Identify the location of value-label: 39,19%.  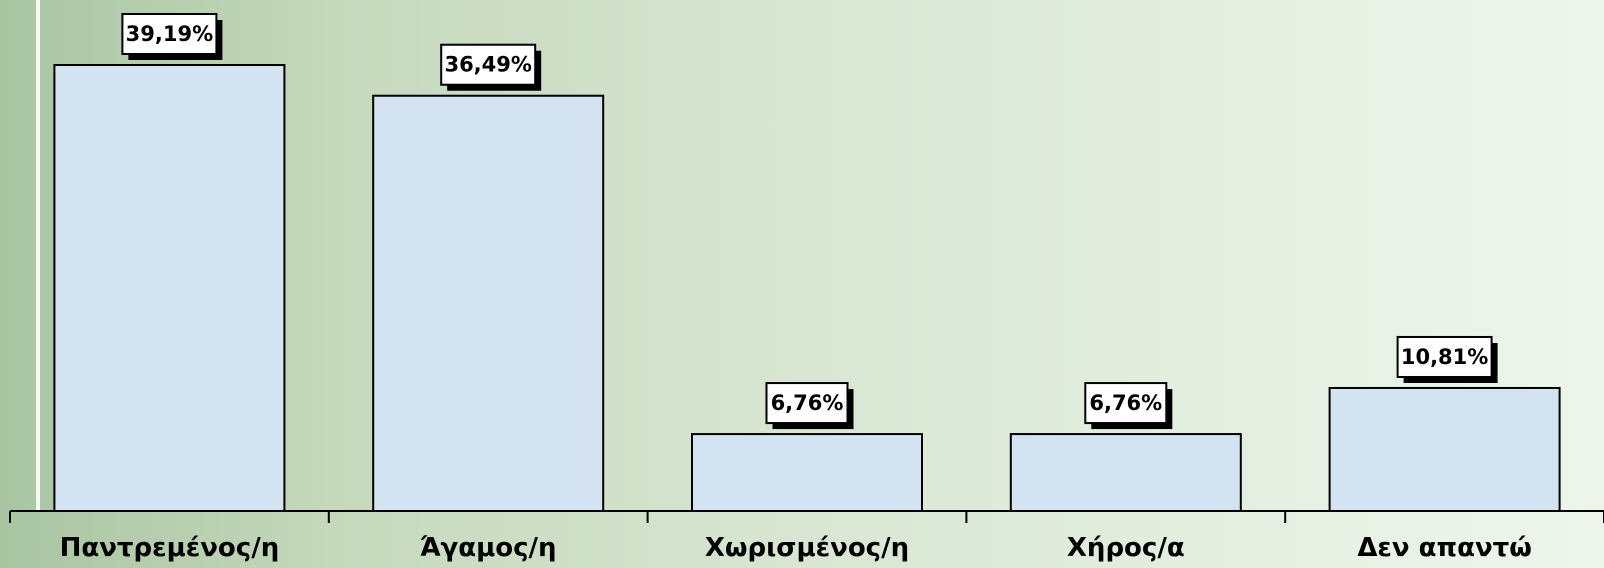
(169, 34).